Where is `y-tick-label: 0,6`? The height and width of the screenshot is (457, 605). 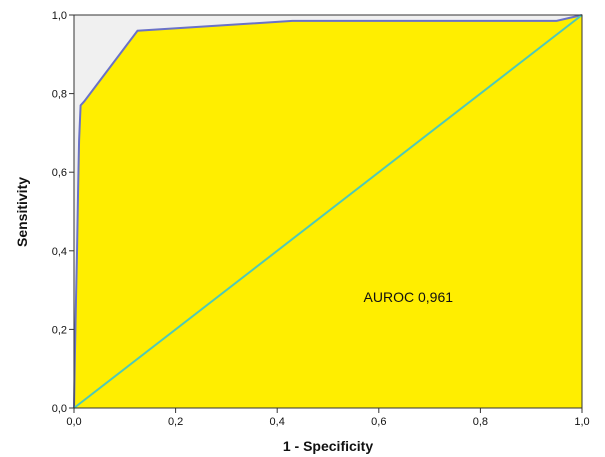
y-tick-label: 0,6 is located at coordinates (59, 173).